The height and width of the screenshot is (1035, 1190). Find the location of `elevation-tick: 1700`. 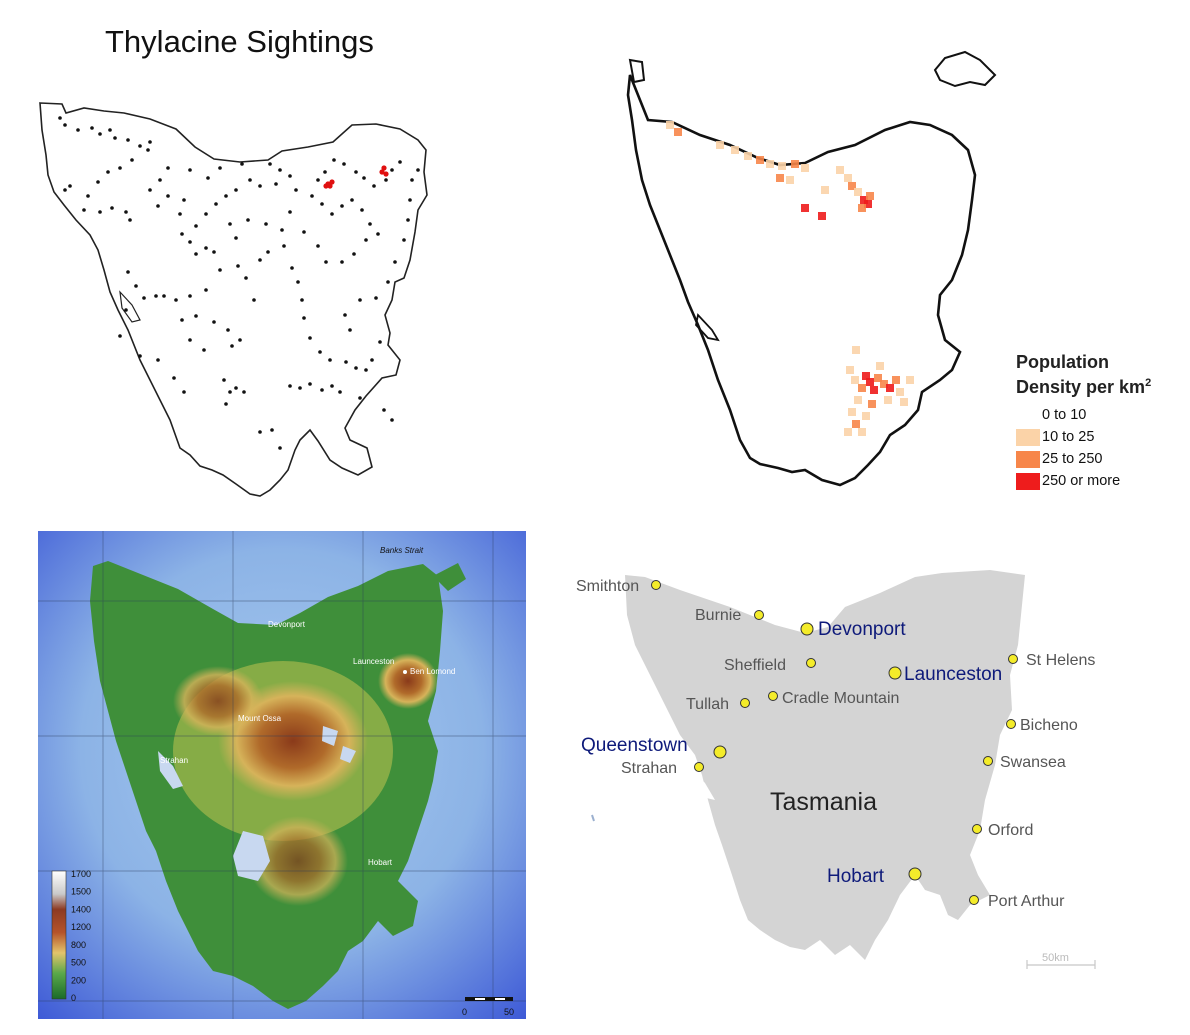

elevation-tick: 1700 is located at coordinates (81, 874).